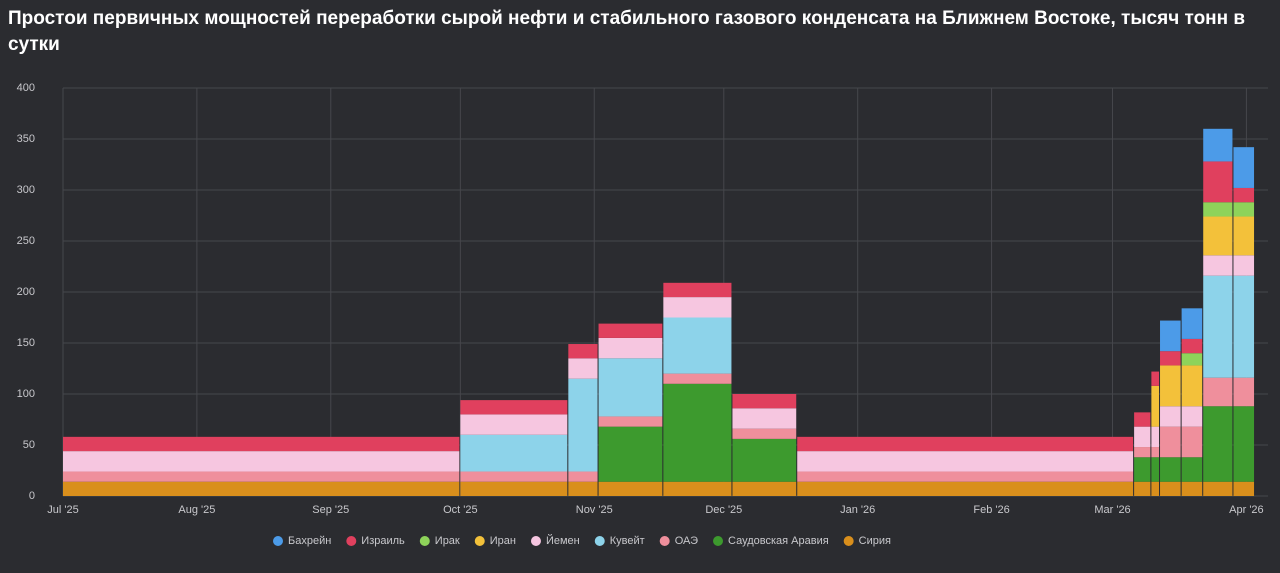 The image size is (1280, 573). Describe the element at coordinates (460, 510) in the screenshot. I see `x-tick-label: Oct '25` at that location.